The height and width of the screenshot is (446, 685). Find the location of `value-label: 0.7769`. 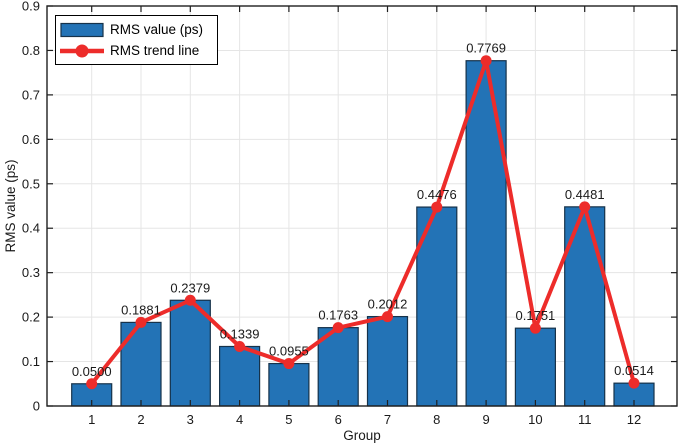

value-label: 0.7769 is located at coordinates (486, 48).